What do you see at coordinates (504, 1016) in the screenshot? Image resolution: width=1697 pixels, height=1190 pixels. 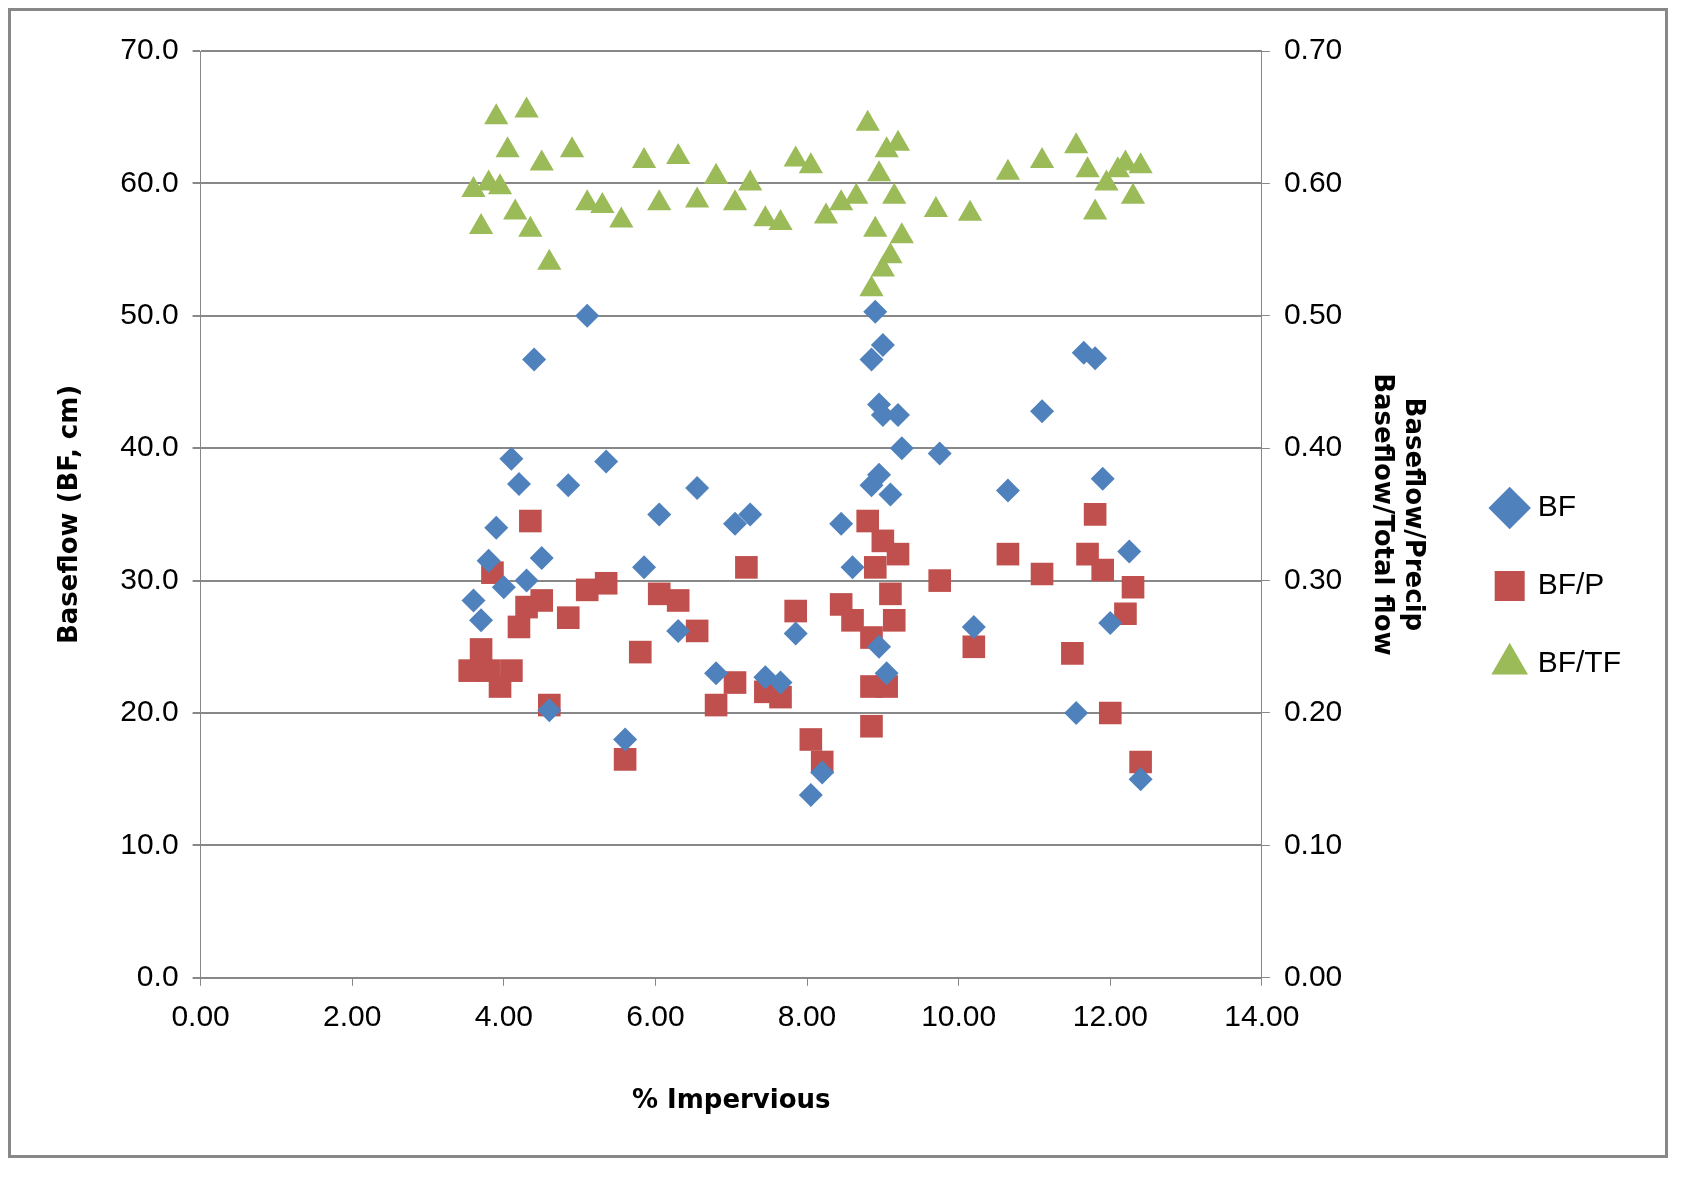 I see `x-tick-label: 4.00` at bounding box center [504, 1016].